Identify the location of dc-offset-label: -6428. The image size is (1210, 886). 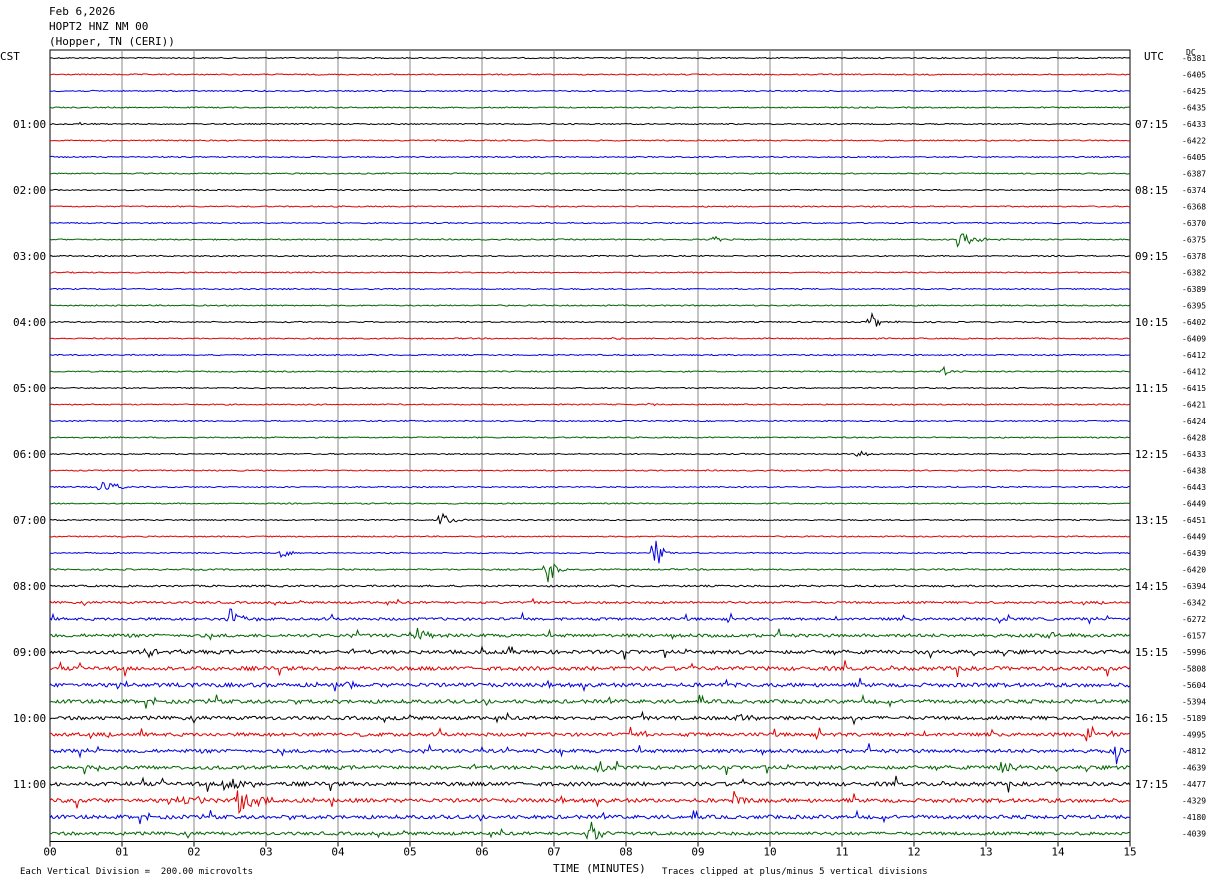
(1194, 438).